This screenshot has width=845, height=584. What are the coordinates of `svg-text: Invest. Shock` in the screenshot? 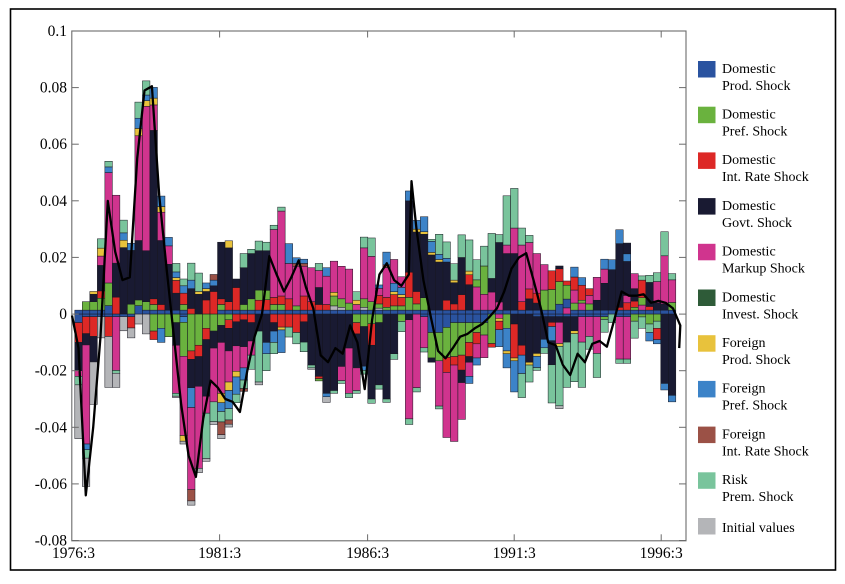 It's located at (760, 314).